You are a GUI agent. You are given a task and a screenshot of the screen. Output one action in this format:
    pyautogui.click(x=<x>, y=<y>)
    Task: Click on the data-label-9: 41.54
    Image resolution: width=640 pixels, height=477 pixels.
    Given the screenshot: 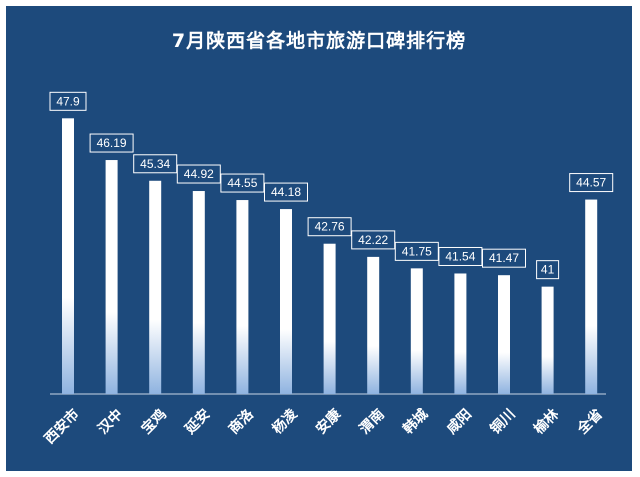 What is the action you would take?
    pyautogui.click(x=460, y=256)
    